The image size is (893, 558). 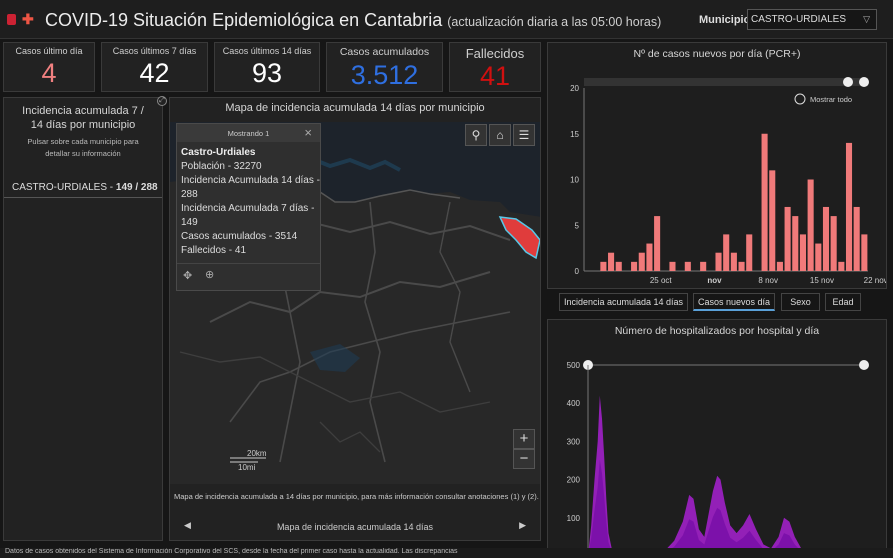 What do you see at coordinates (768, 280) in the screenshot?
I see `x-tick-label: 8 nov` at bounding box center [768, 280].